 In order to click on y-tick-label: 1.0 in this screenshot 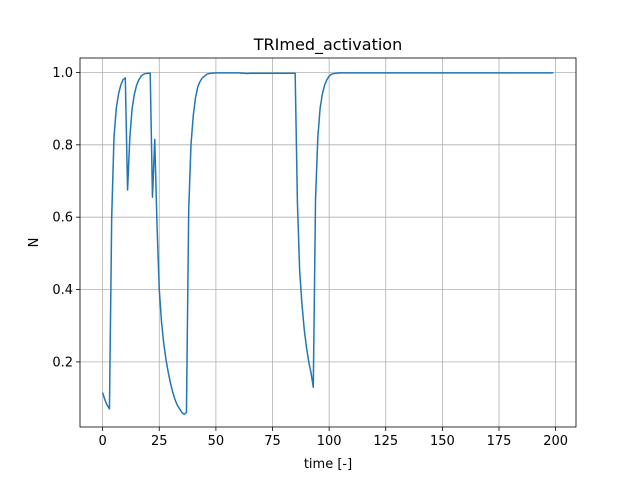, I will do `click(62, 73)`.